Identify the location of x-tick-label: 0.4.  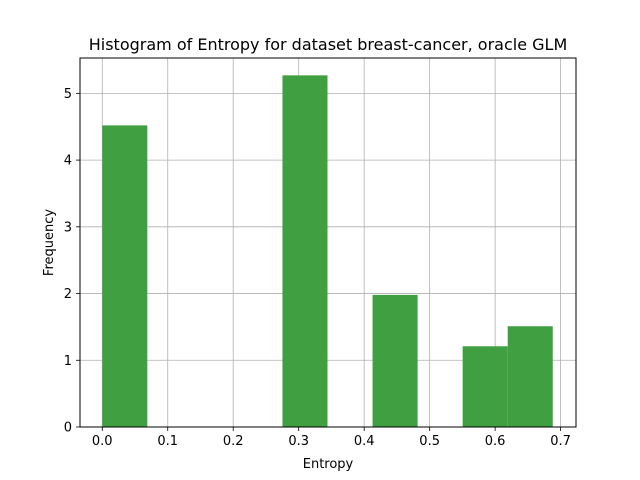
(364, 441).